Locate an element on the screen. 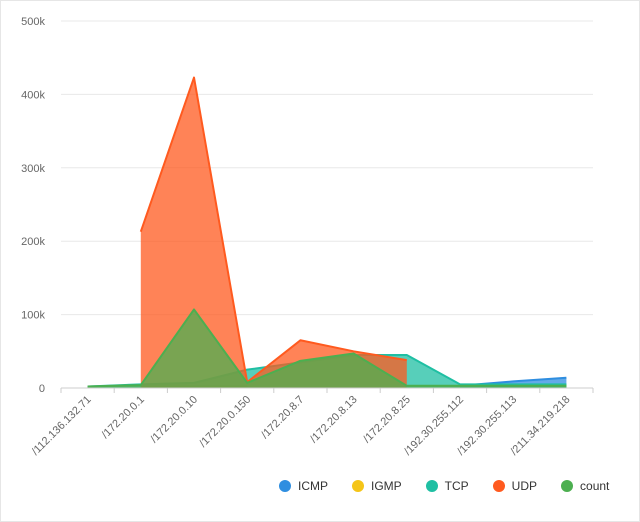 The width and height of the screenshot is (640, 522). x-tick-label: /112.136.132.71 is located at coordinates (62, 426).